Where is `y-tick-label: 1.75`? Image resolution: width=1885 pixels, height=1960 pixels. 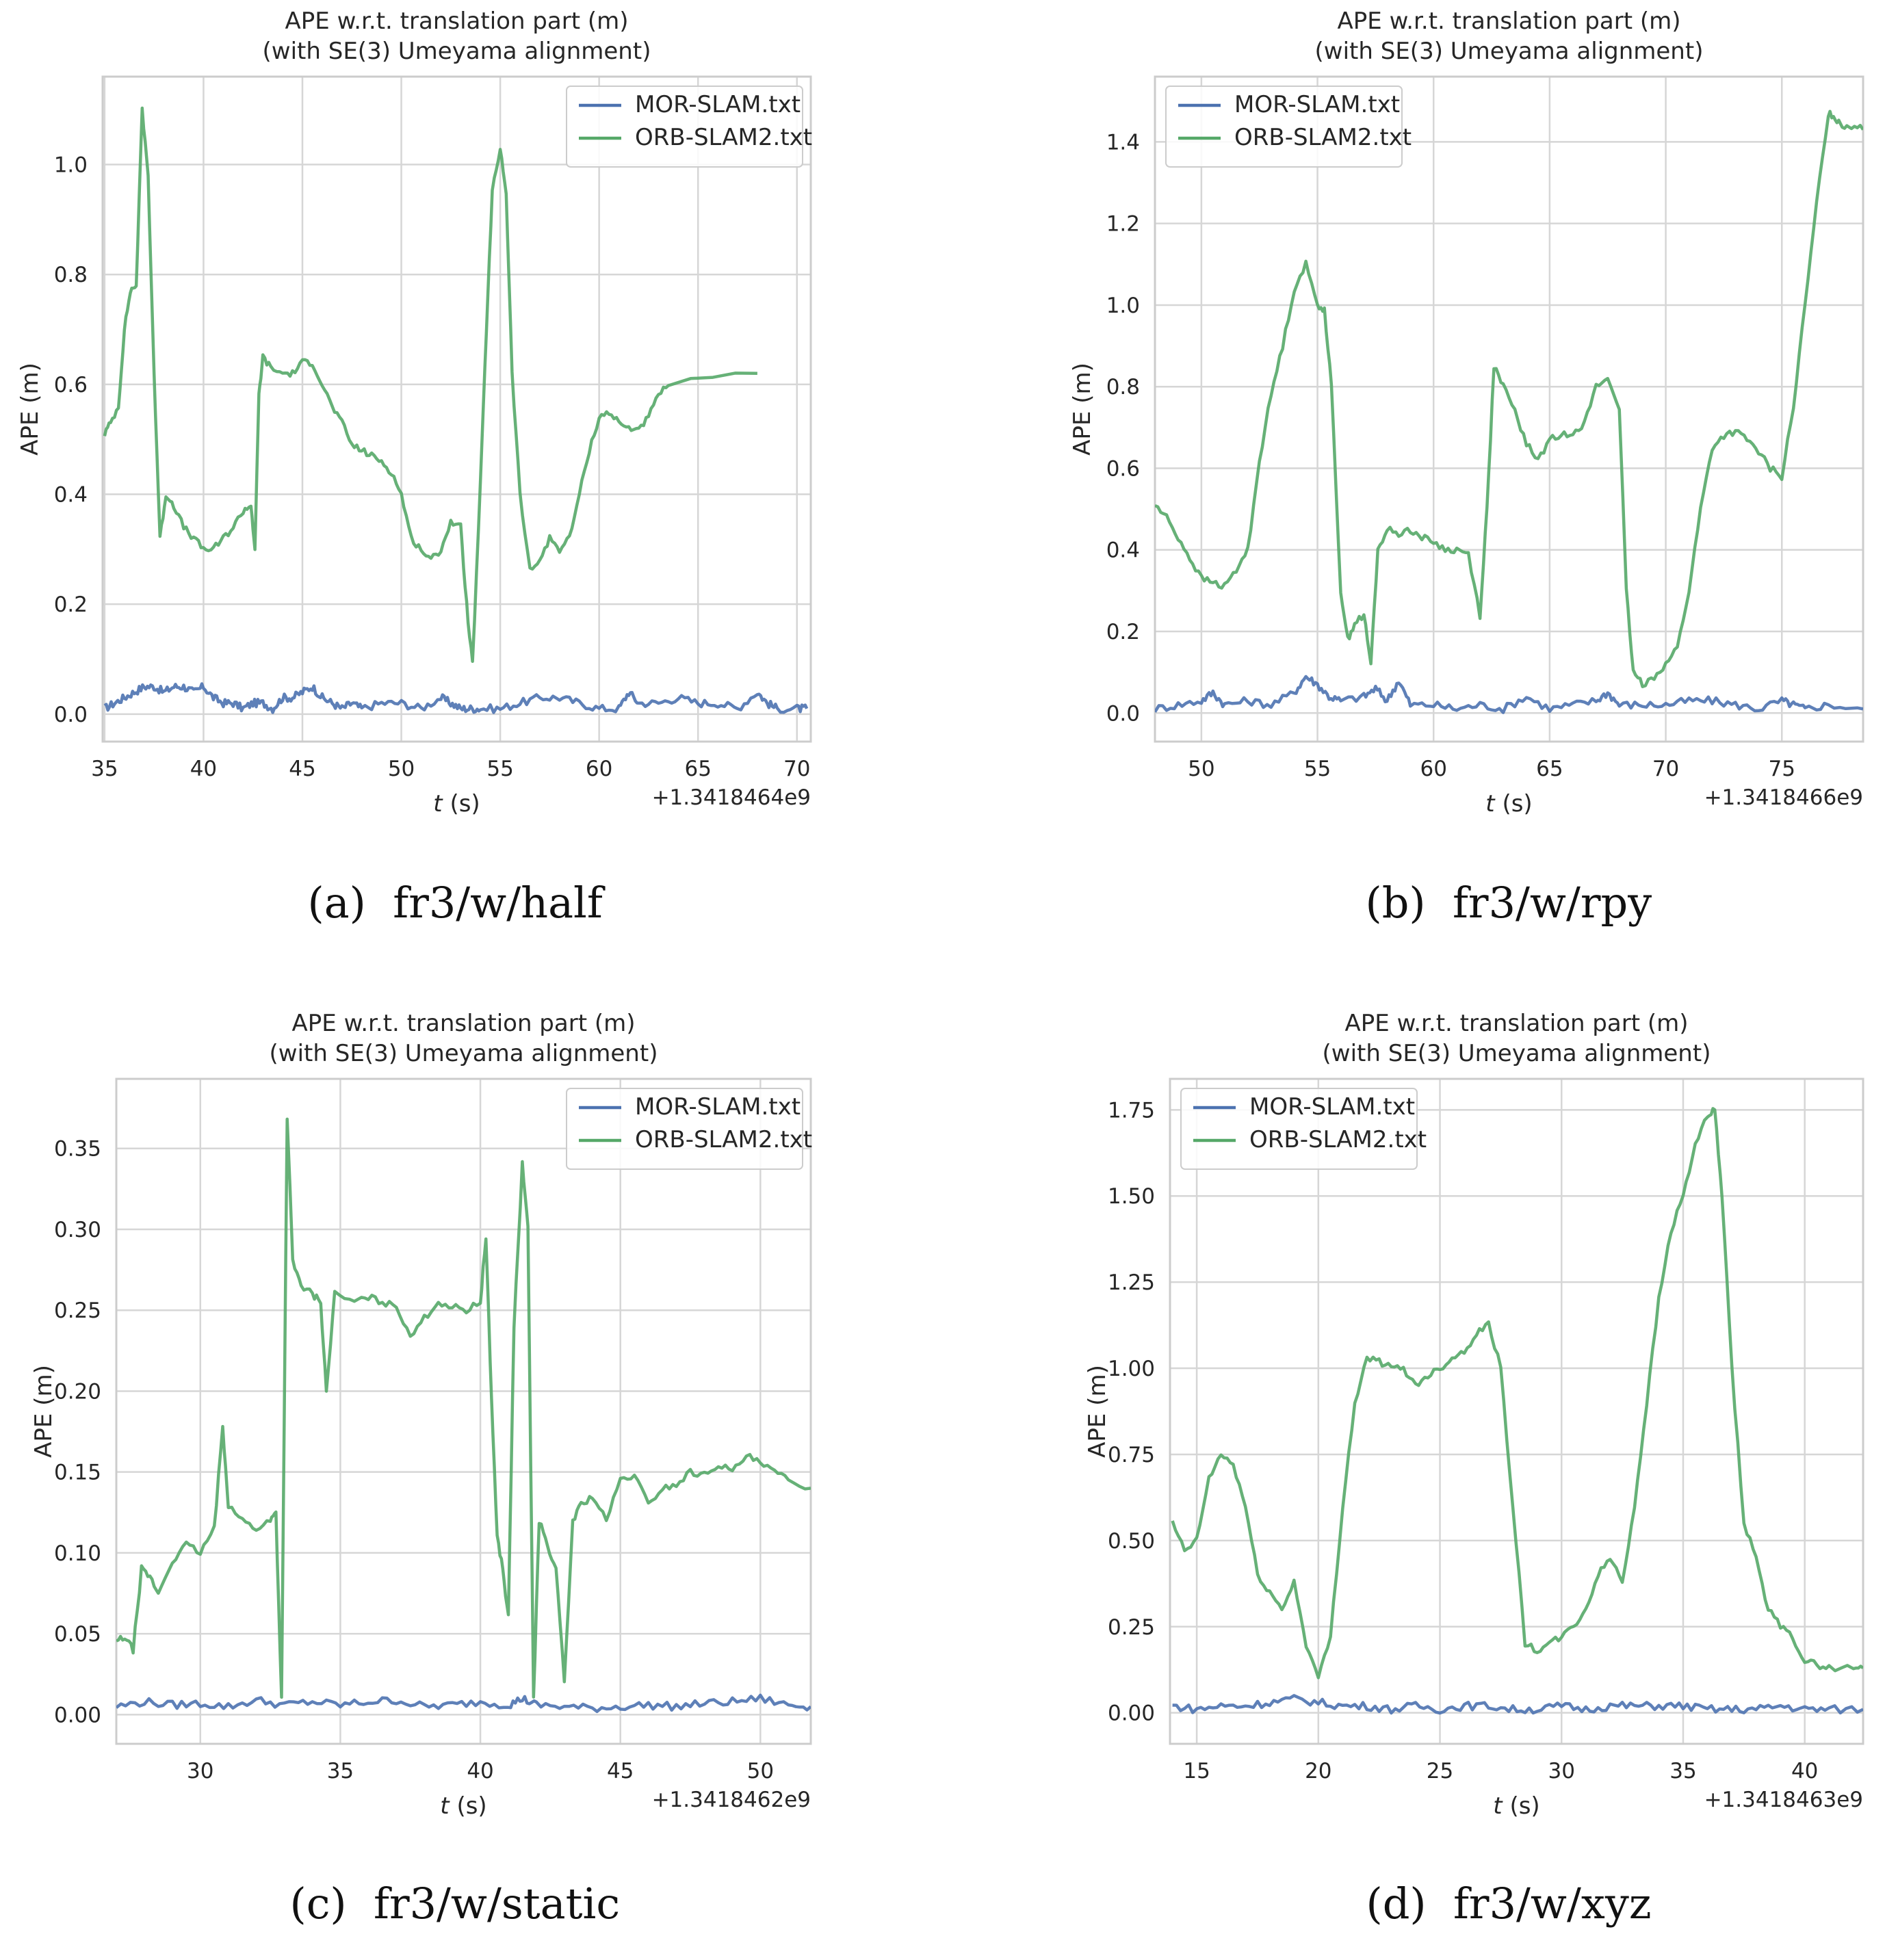
y-tick-label: 1.75 is located at coordinates (1131, 1110).